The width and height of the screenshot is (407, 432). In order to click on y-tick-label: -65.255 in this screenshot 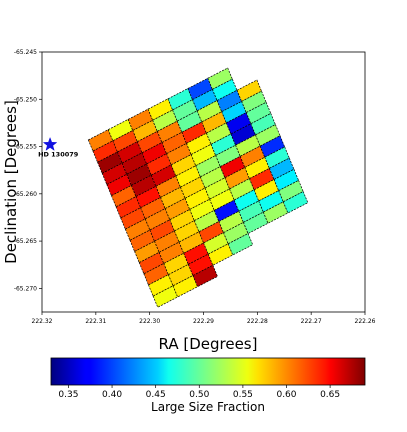, I will do `click(25, 147)`.